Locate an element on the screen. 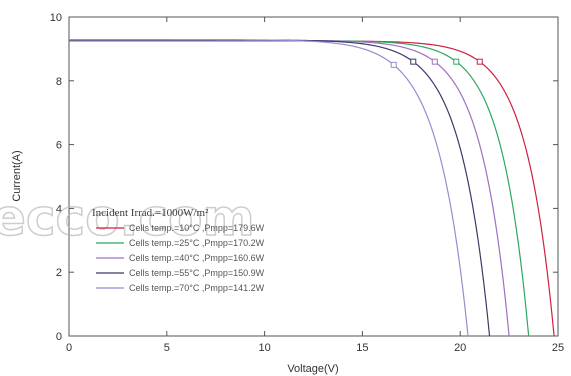 The width and height of the screenshot is (571, 376). x-tick-label: 25 is located at coordinates (558, 348).